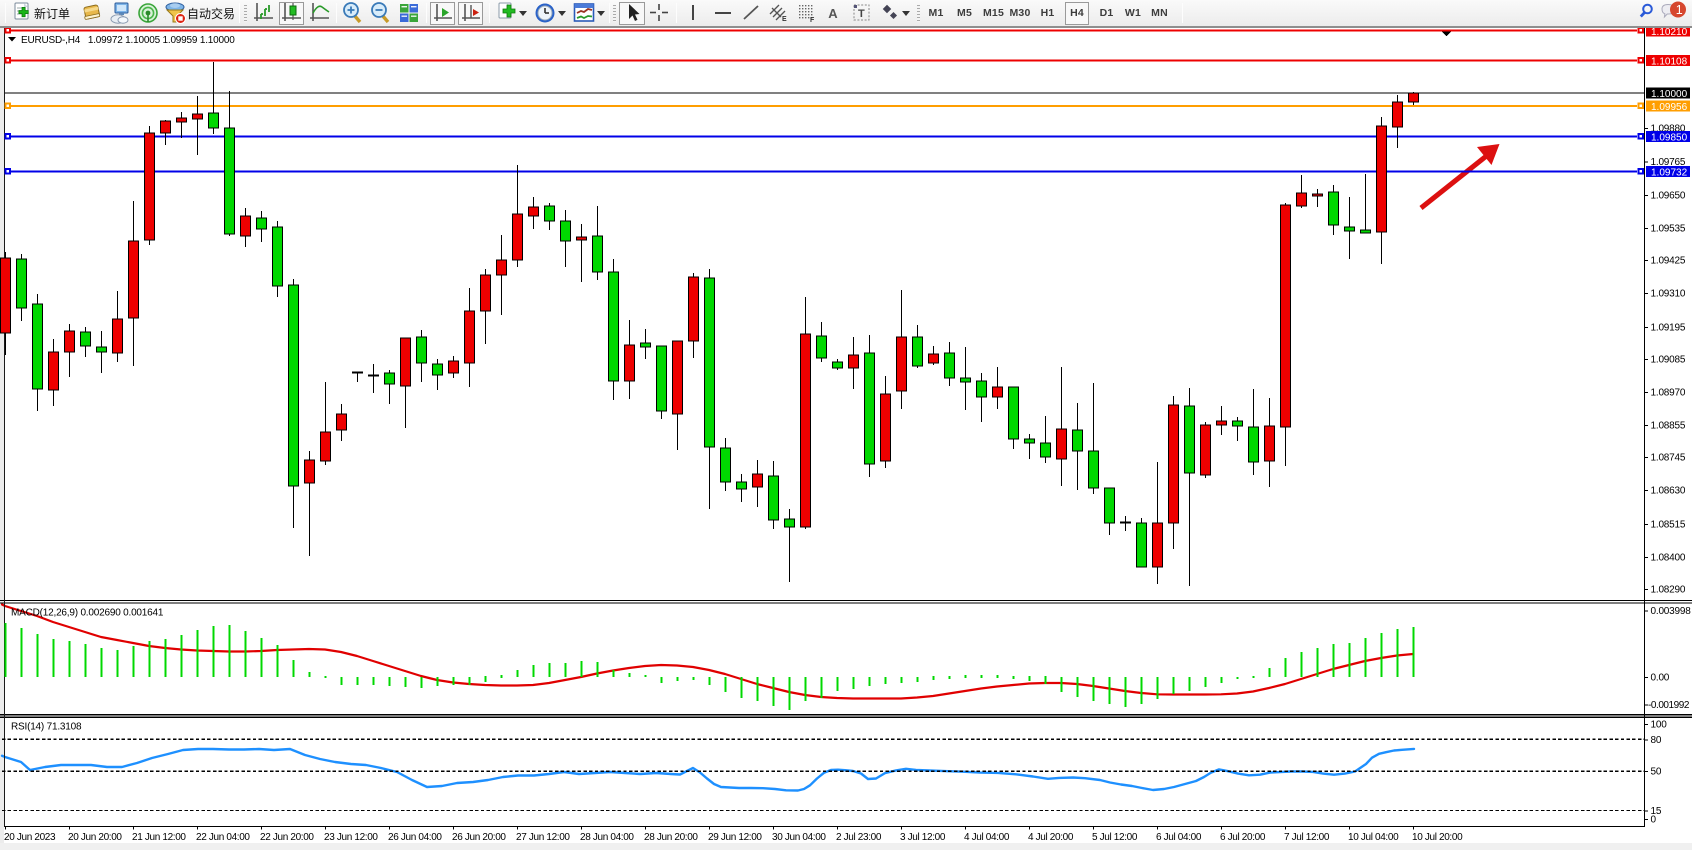 This screenshot has height=850, width=1692. I want to click on svg-text: 1.08855, so click(1668, 426).